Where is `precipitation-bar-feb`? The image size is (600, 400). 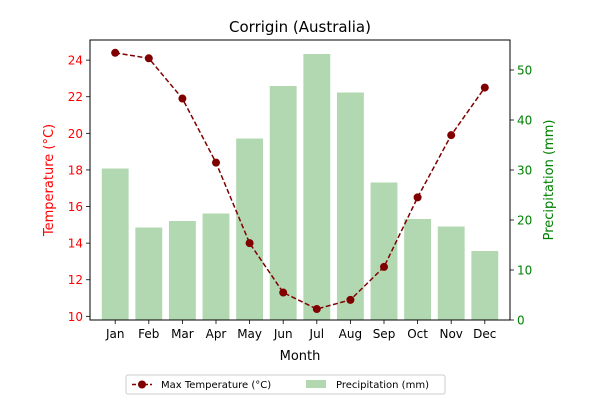
precipitation-bar-feb is located at coordinates (149, 273).